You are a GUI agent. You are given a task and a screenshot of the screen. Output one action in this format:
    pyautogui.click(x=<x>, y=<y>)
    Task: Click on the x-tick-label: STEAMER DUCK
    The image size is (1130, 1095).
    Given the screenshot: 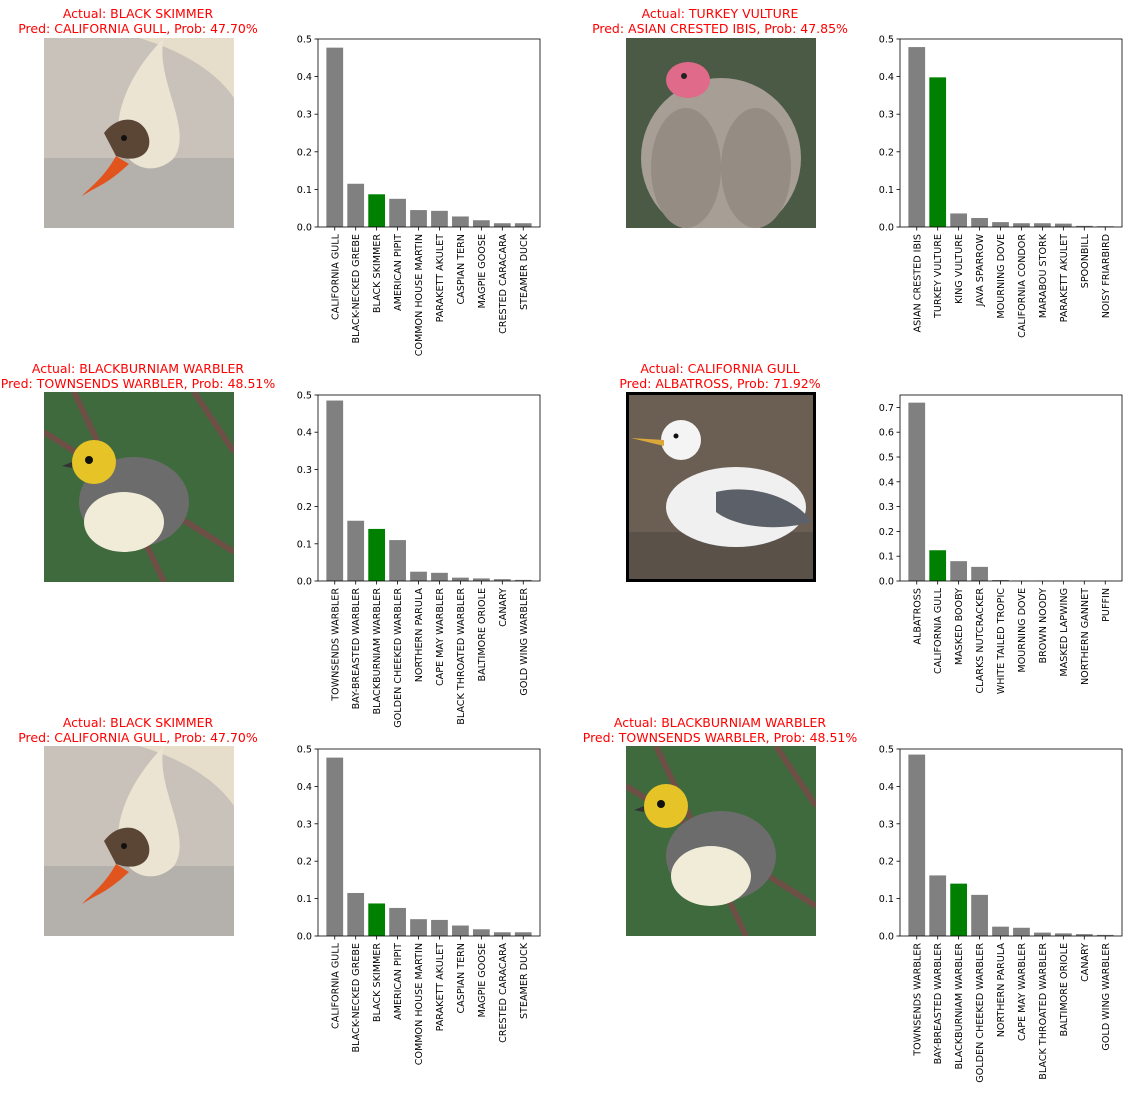 What is the action you would take?
    pyautogui.click(x=524, y=980)
    